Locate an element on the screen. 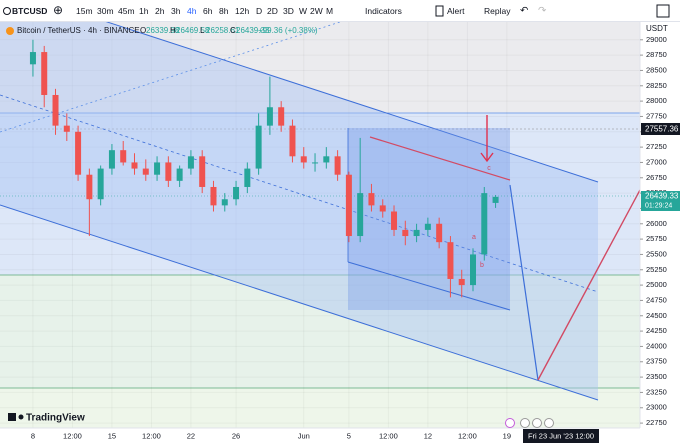  symbol-icon is located at coordinates (10, 31).